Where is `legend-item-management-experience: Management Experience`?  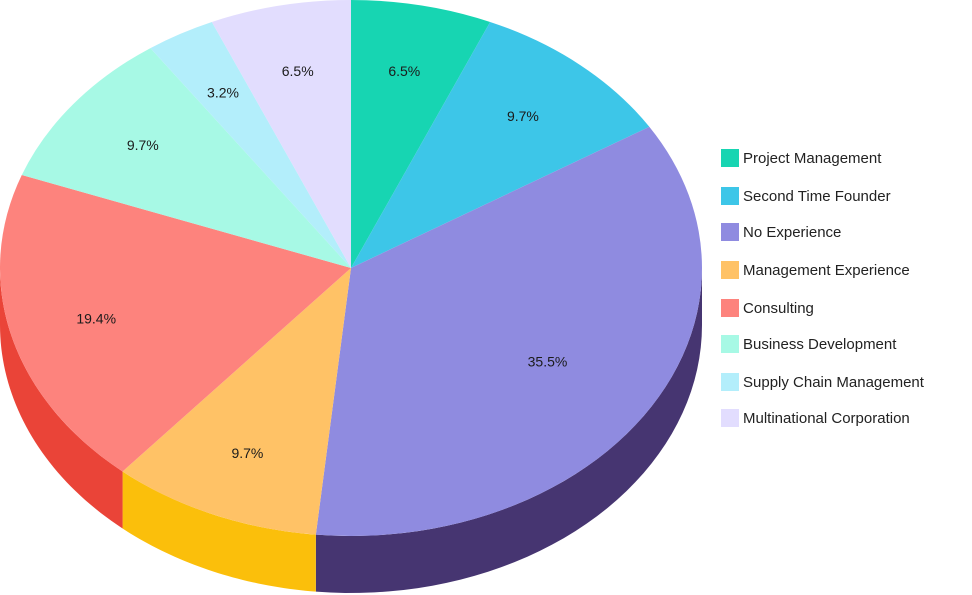
legend-item-management-experience: Management Experience is located at coordinates (815, 270).